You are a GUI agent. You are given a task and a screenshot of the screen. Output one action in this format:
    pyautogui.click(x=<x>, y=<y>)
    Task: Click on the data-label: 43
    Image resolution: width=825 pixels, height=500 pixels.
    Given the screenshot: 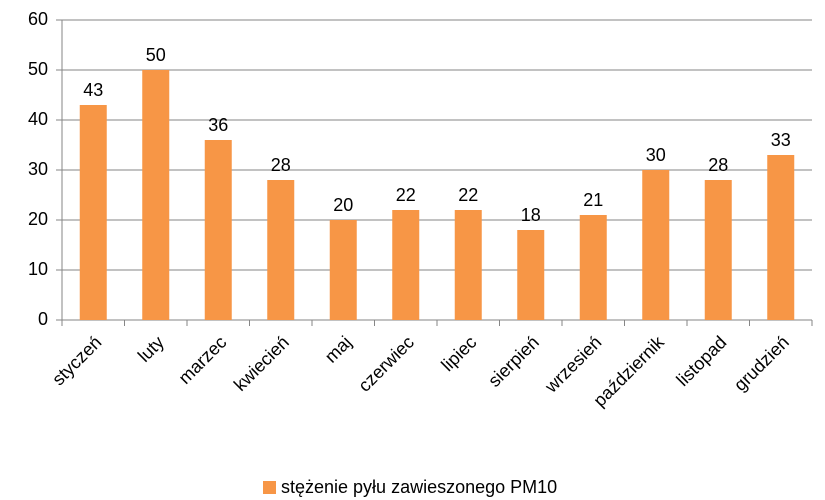 What is the action you would take?
    pyautogui.click(x=93, y=90)
    